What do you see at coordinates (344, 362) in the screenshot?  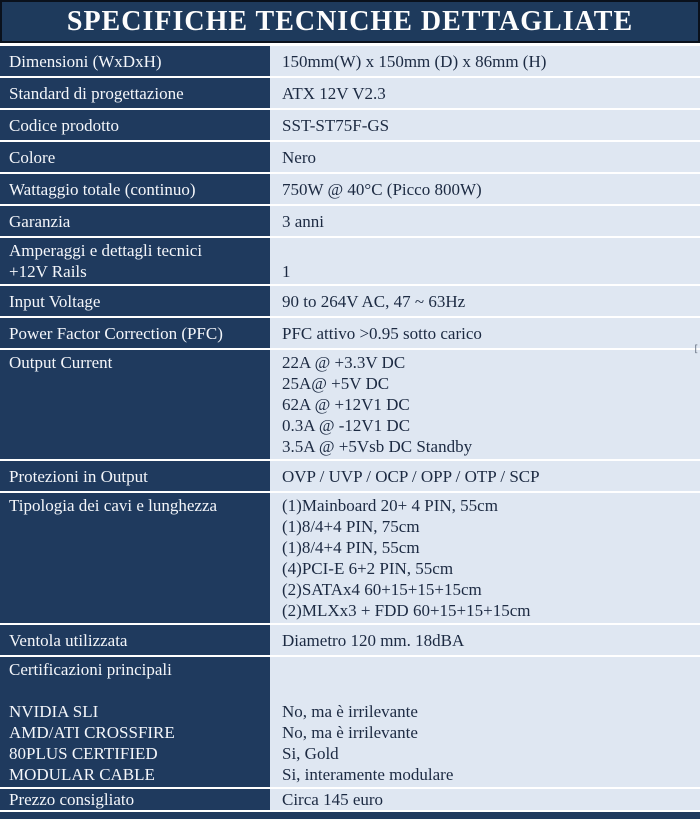 I see `spec-value-line: 22A @ +3.3V DC` at bounding box center [344, 362].